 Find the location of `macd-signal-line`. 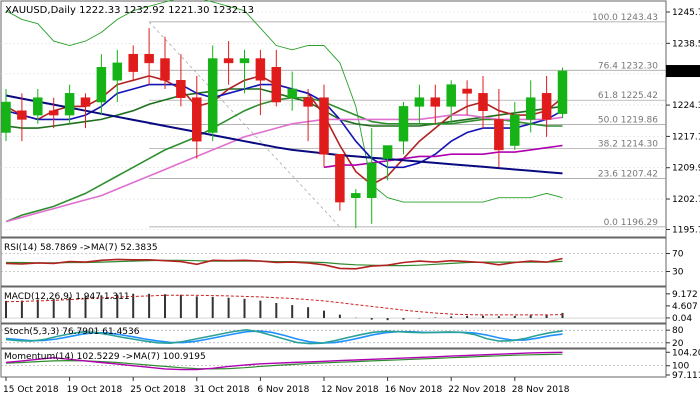

macd-signal-line is located at coordinates (284, 305).